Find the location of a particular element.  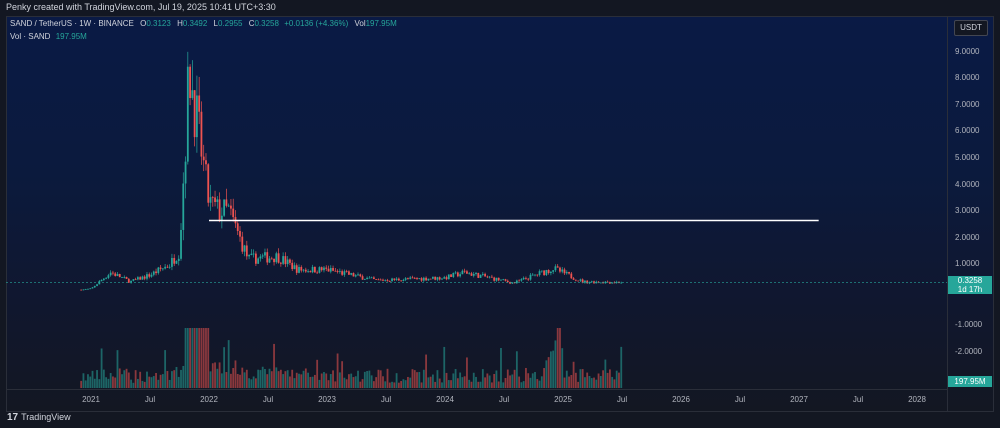

volume-legend-label: Vol · SAND is located at coordinates (30, 36).